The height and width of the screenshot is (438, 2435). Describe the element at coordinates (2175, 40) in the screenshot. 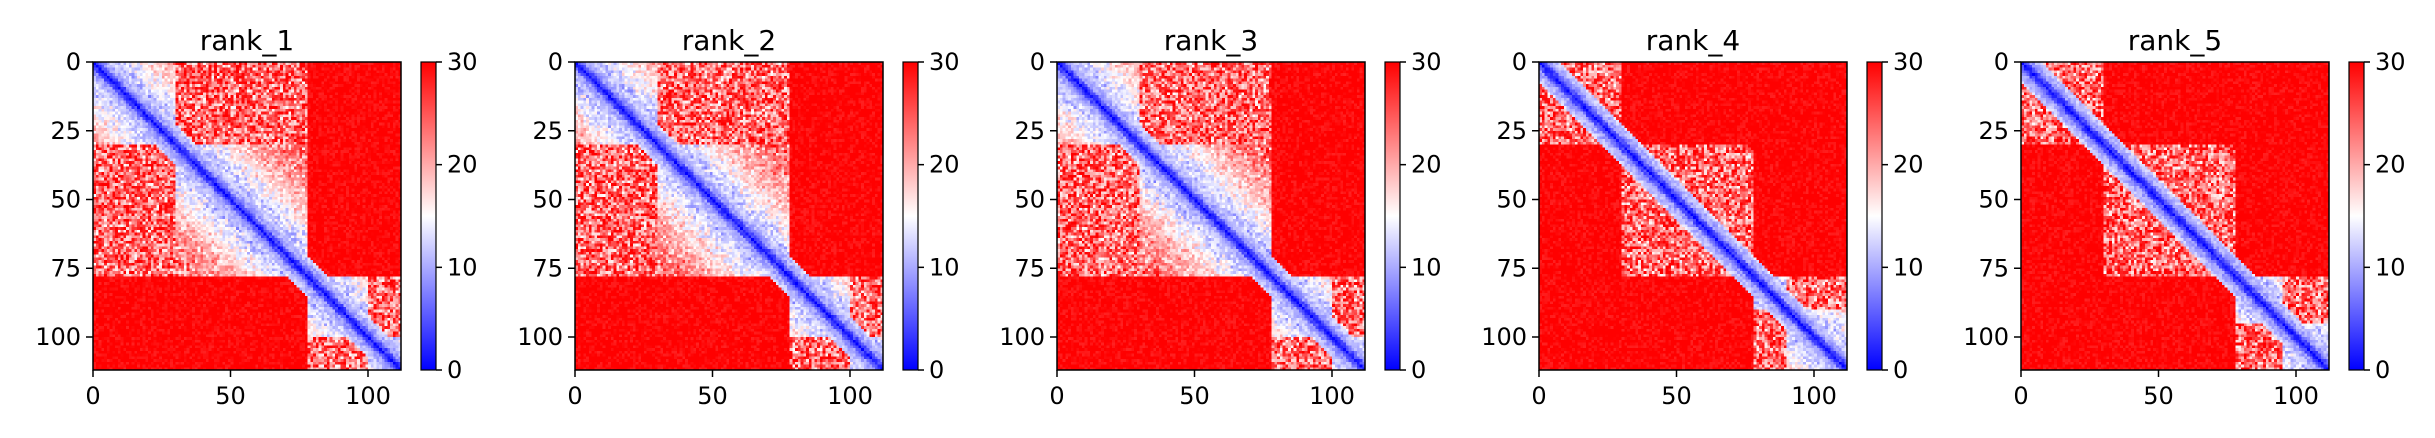

I see `panel-title: rank_5` at that location.